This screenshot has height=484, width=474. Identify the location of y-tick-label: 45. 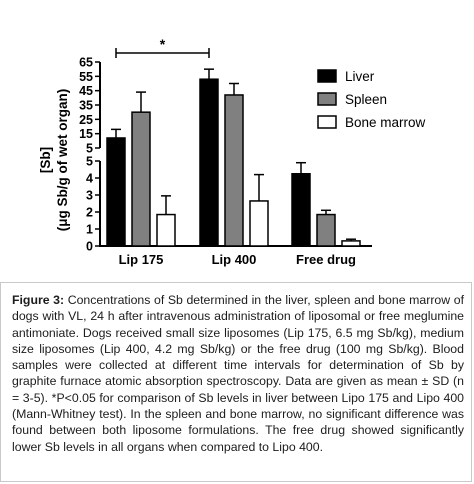
(86, 91).